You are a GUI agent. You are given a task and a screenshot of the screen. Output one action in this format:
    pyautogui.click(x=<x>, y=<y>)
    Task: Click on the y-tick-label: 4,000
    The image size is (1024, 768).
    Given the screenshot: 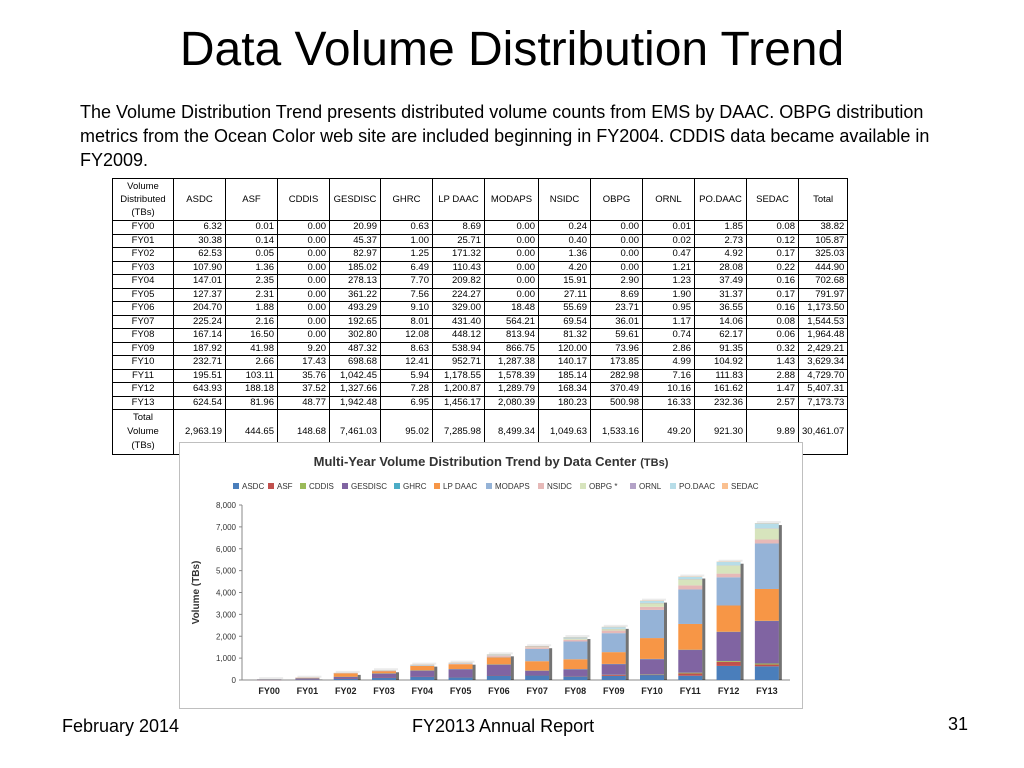 What is the action you would take?
    pyautogui.click(x=226, y=593)
    